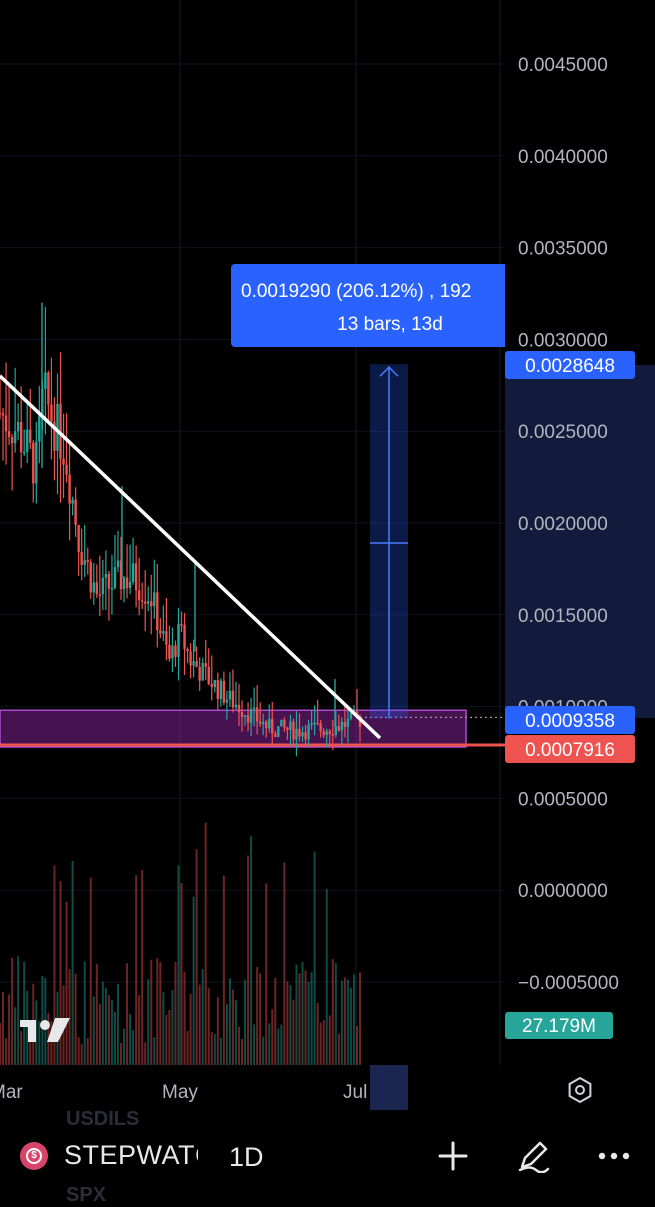  Describe the element at coordinates (355, 1092) in the screenshot. I see `x-tick-label: Jul` at that location.